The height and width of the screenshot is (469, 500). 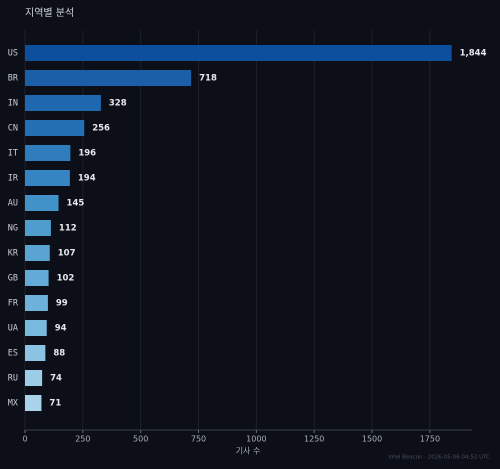 I want to click on value-label: 102, so click(x=66, y=279).